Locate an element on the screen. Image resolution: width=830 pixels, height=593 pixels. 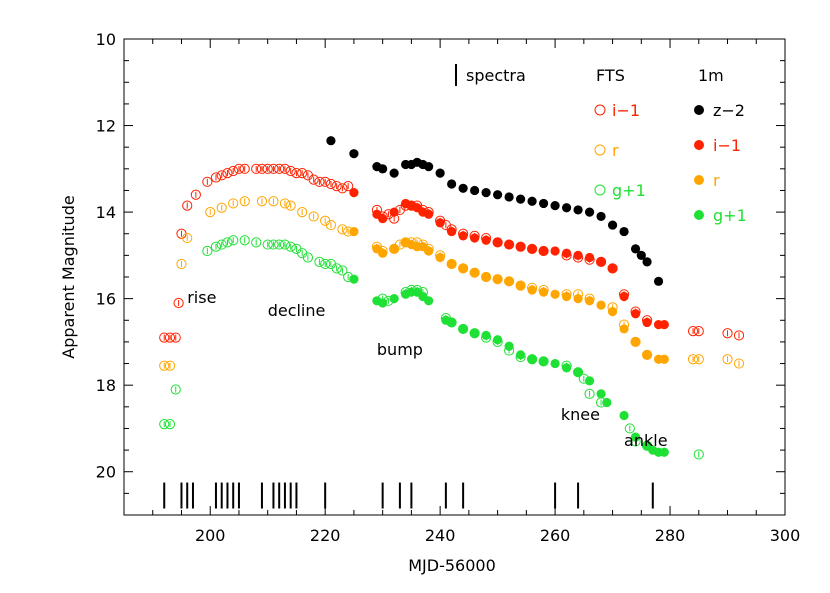
x-tick-label: 240 is located at coordinates (440, 535).